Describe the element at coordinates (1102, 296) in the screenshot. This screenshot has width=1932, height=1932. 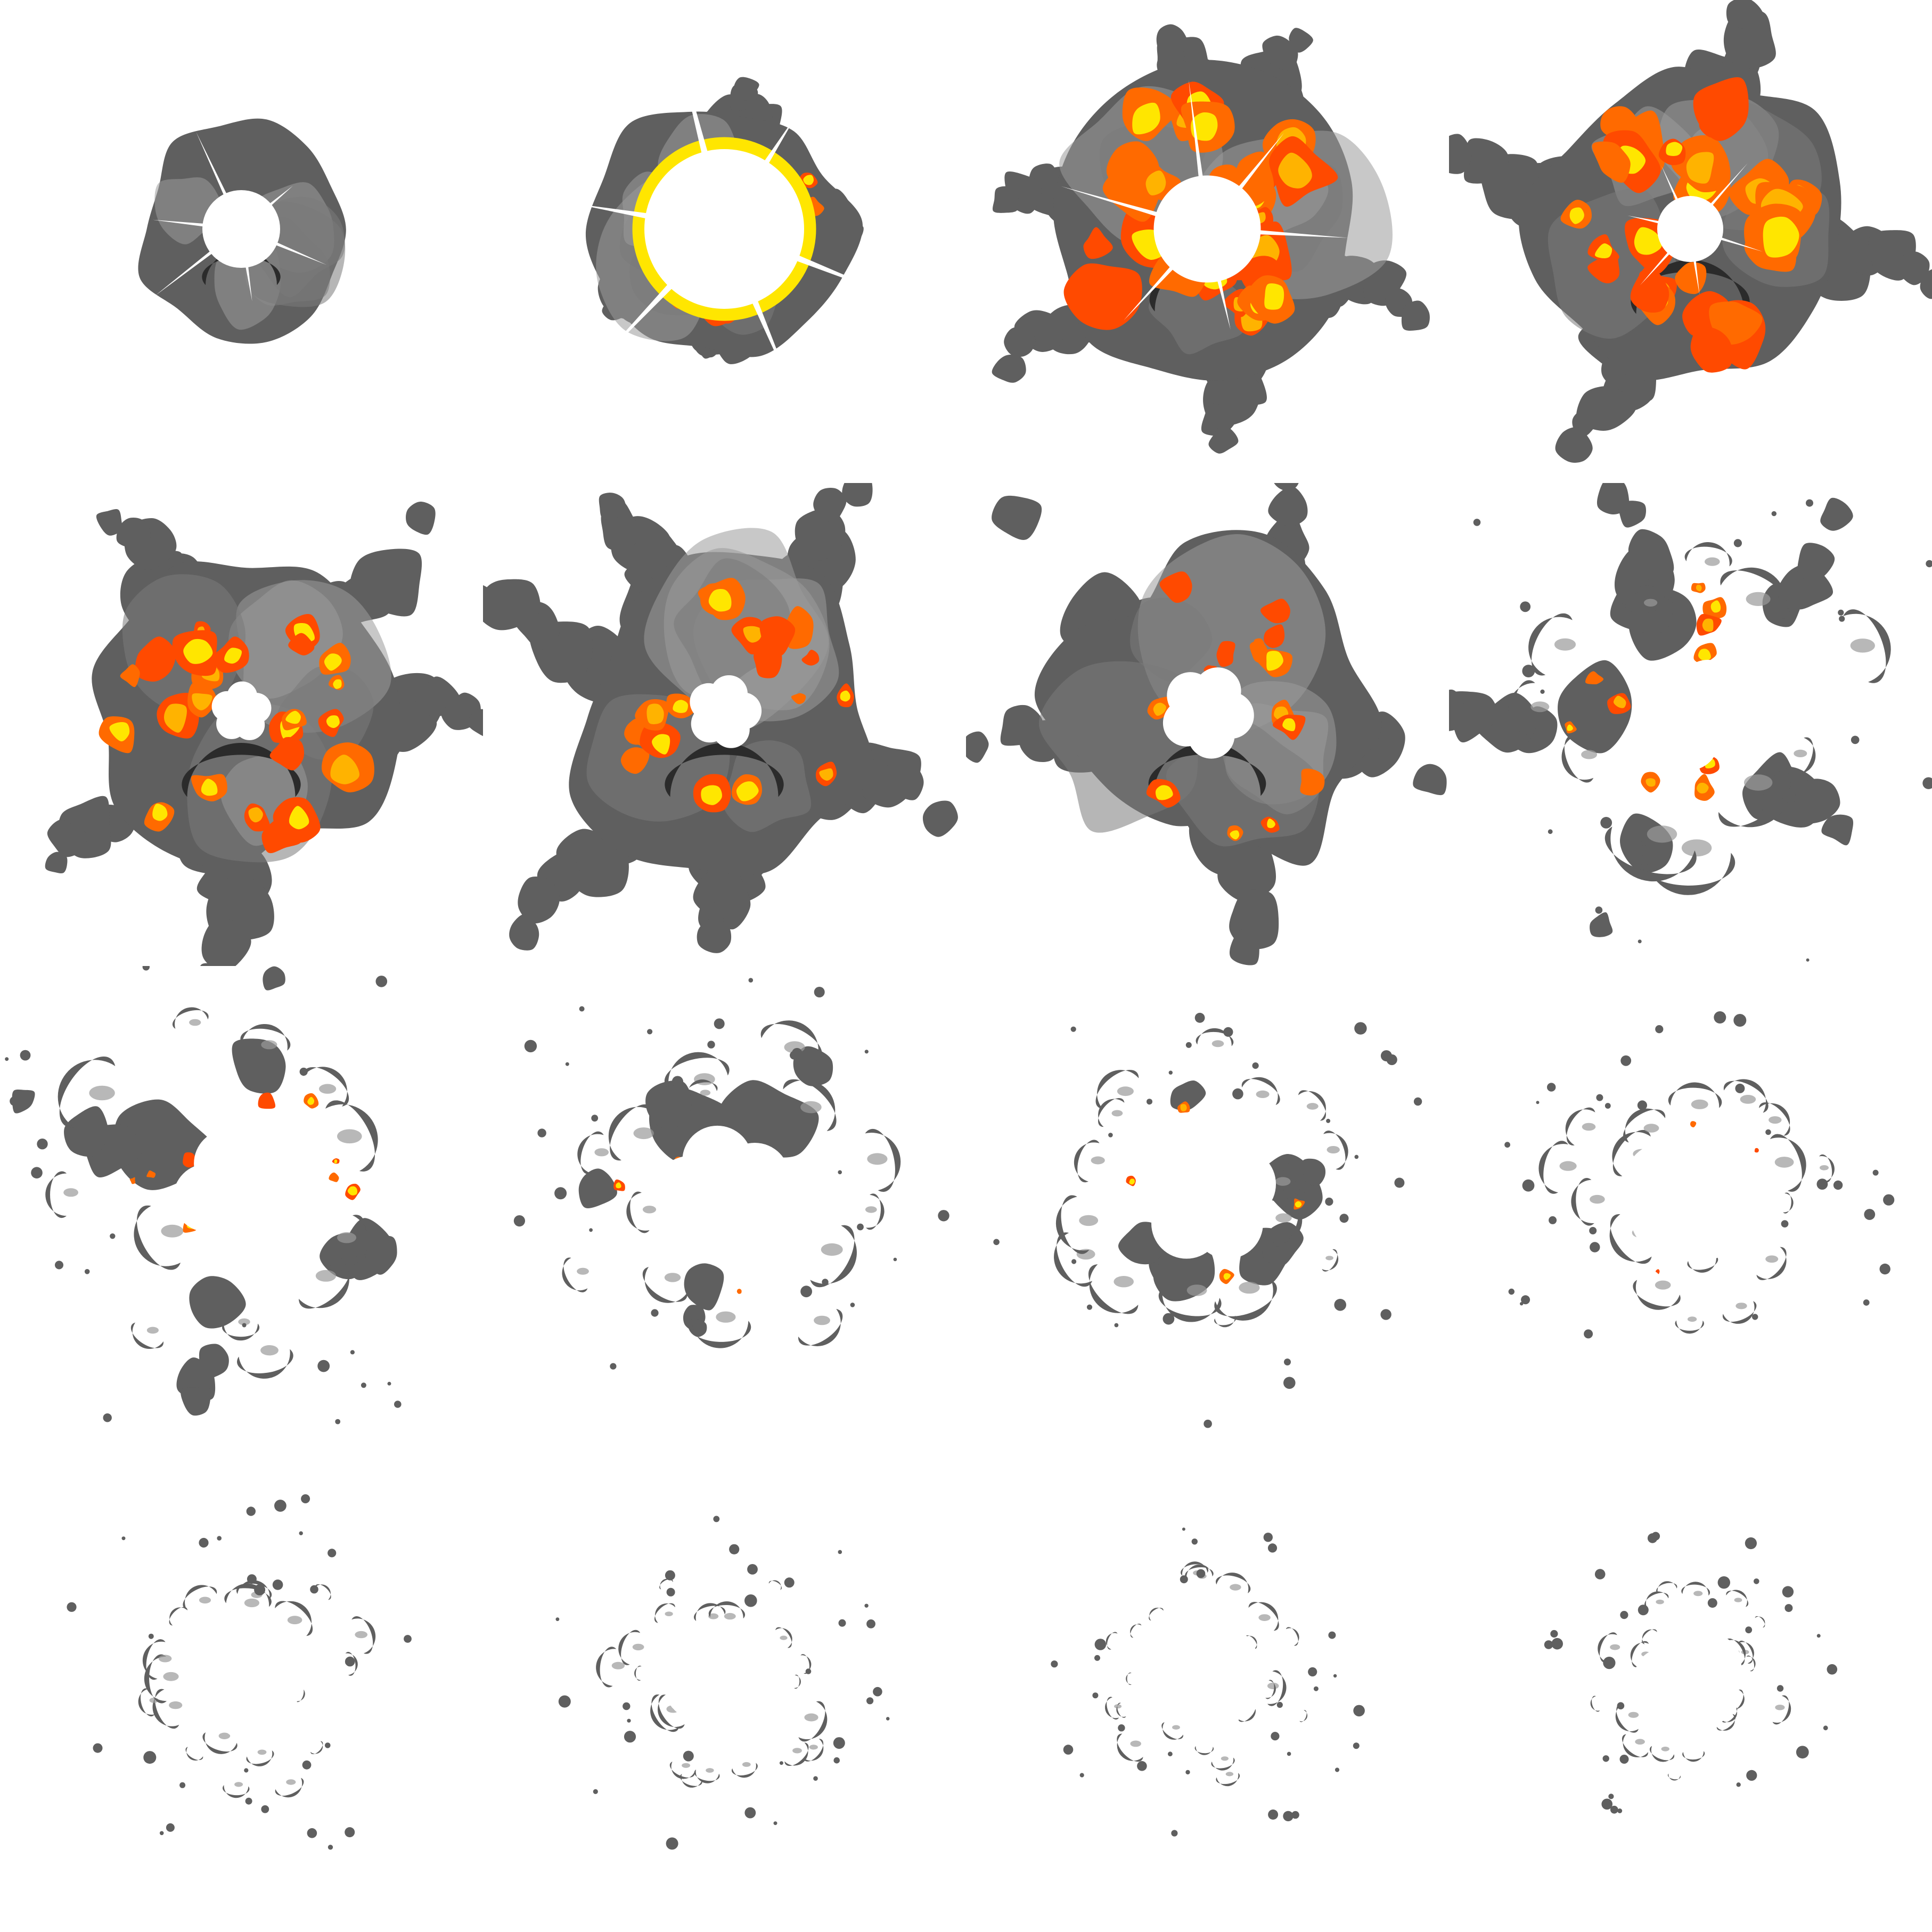
I see `fire-patch` at that location.